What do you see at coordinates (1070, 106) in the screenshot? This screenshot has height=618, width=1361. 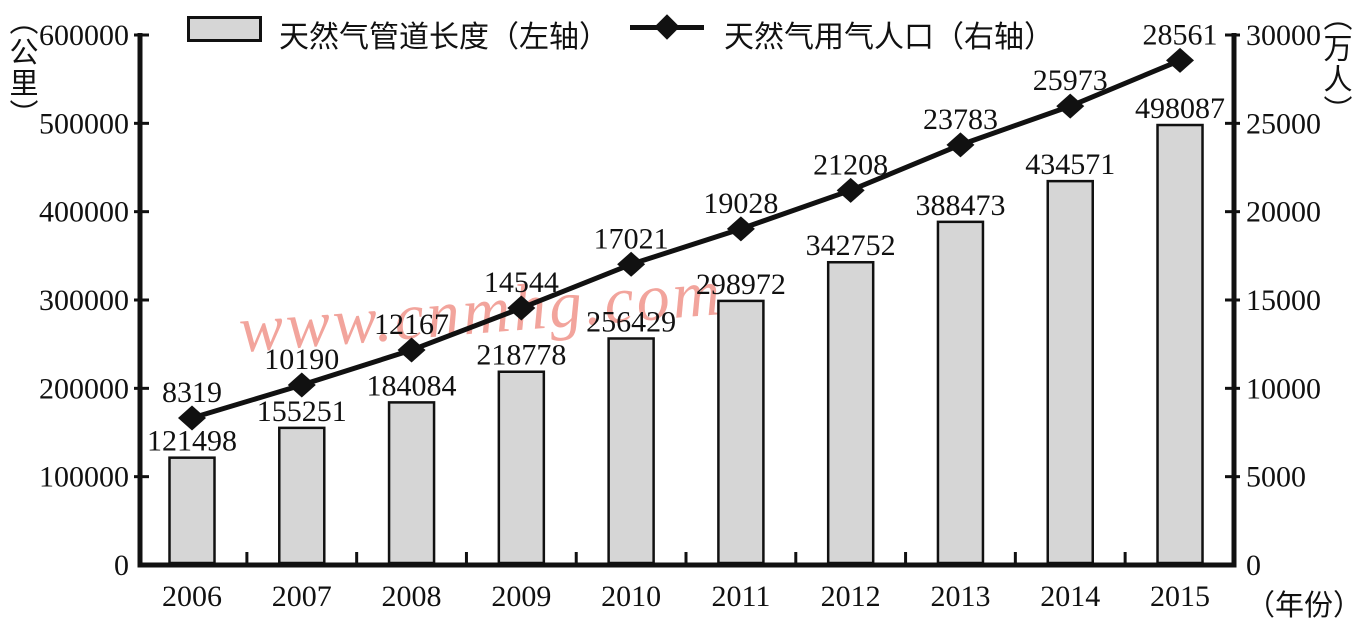 I see `line-point-2014` at bounding box center [1070, 106].